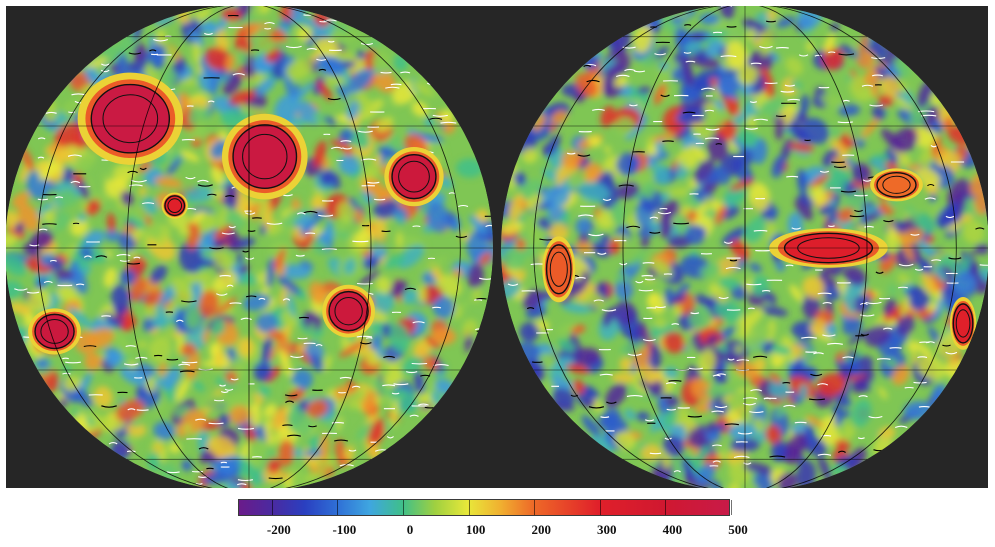  I want to click on colorbar, so click(485, 507).